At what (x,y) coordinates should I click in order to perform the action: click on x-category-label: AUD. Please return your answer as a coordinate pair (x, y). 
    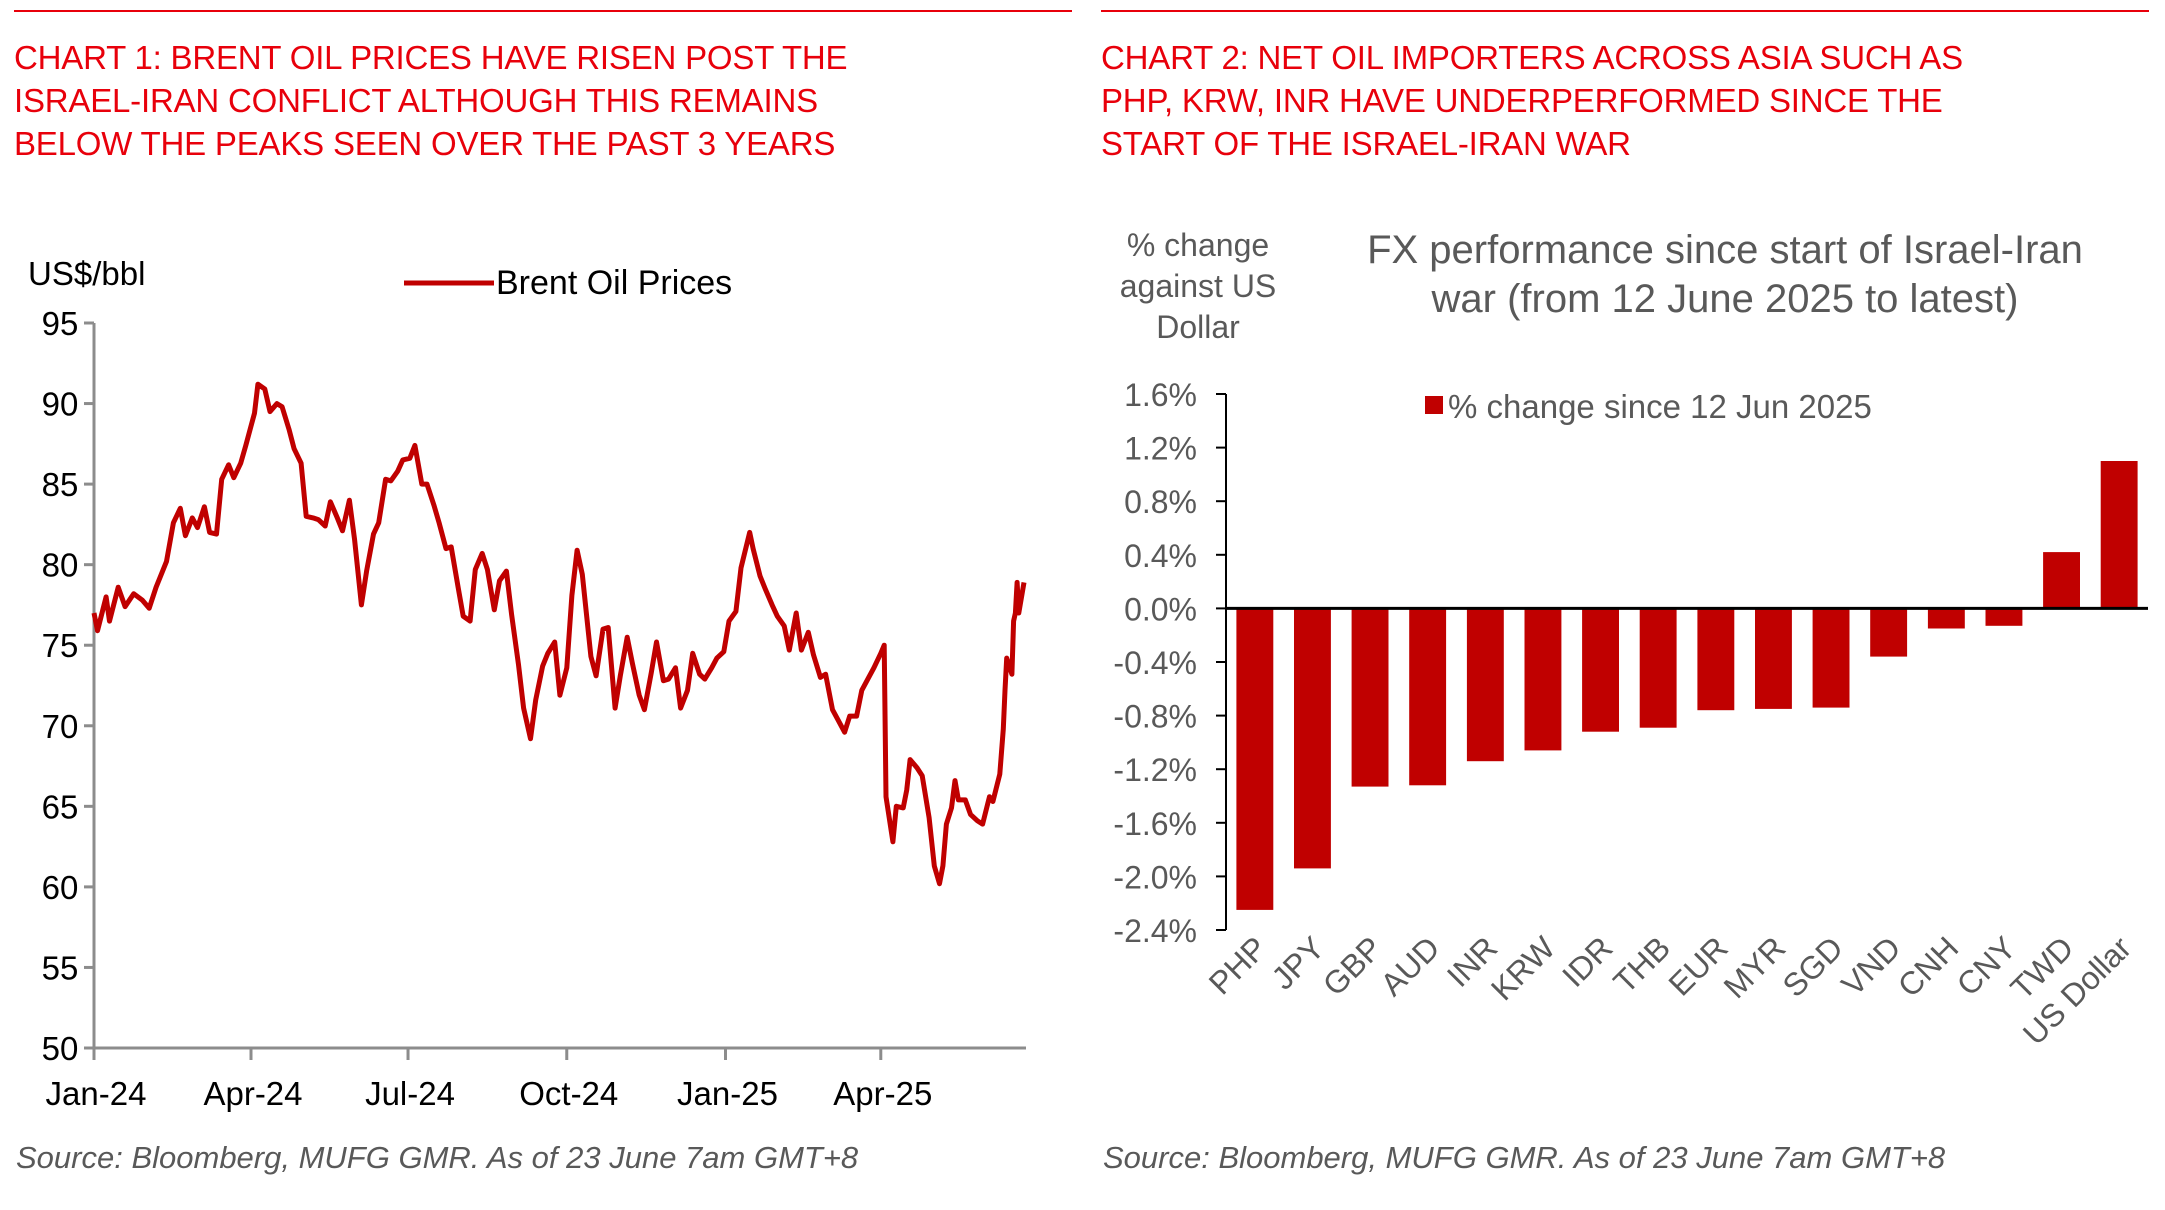
    Looking at the image, I should click on (1409, 965).